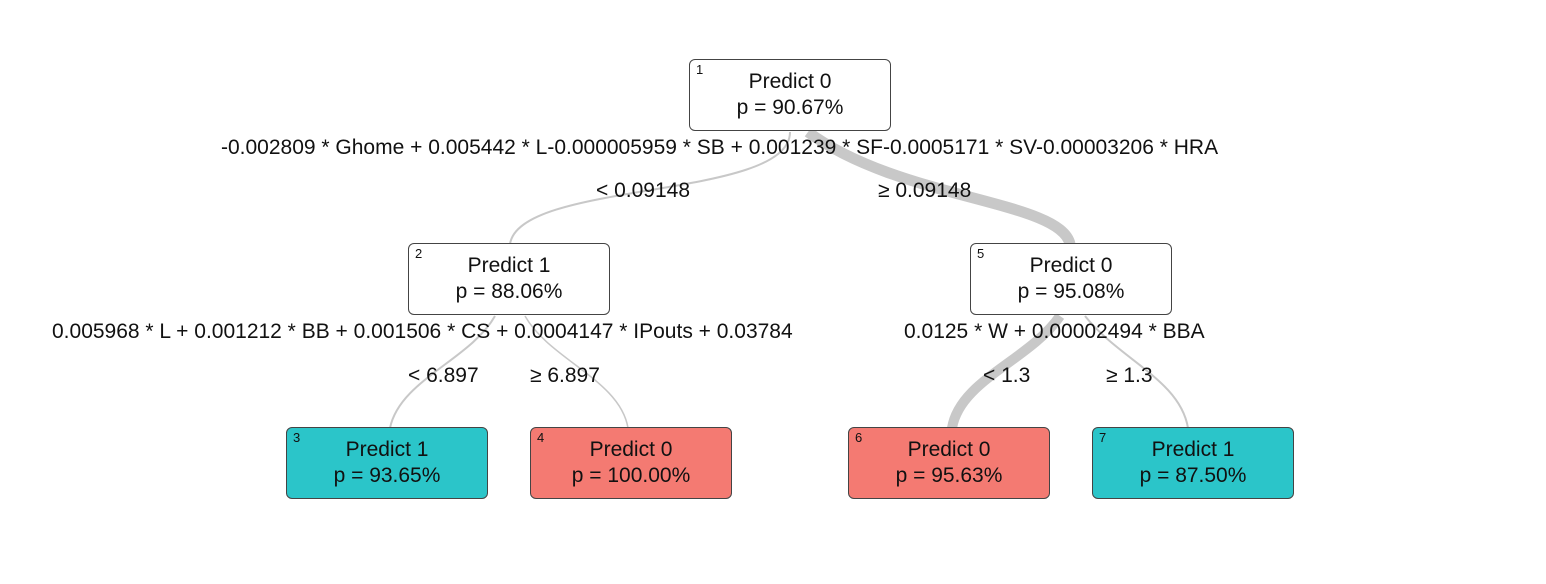 This screenshot has height=584, width=1546. What do you see at coordinates (297, 437) in the screenshot?
I see `node-id: 3` at bounding box center [297, 437].